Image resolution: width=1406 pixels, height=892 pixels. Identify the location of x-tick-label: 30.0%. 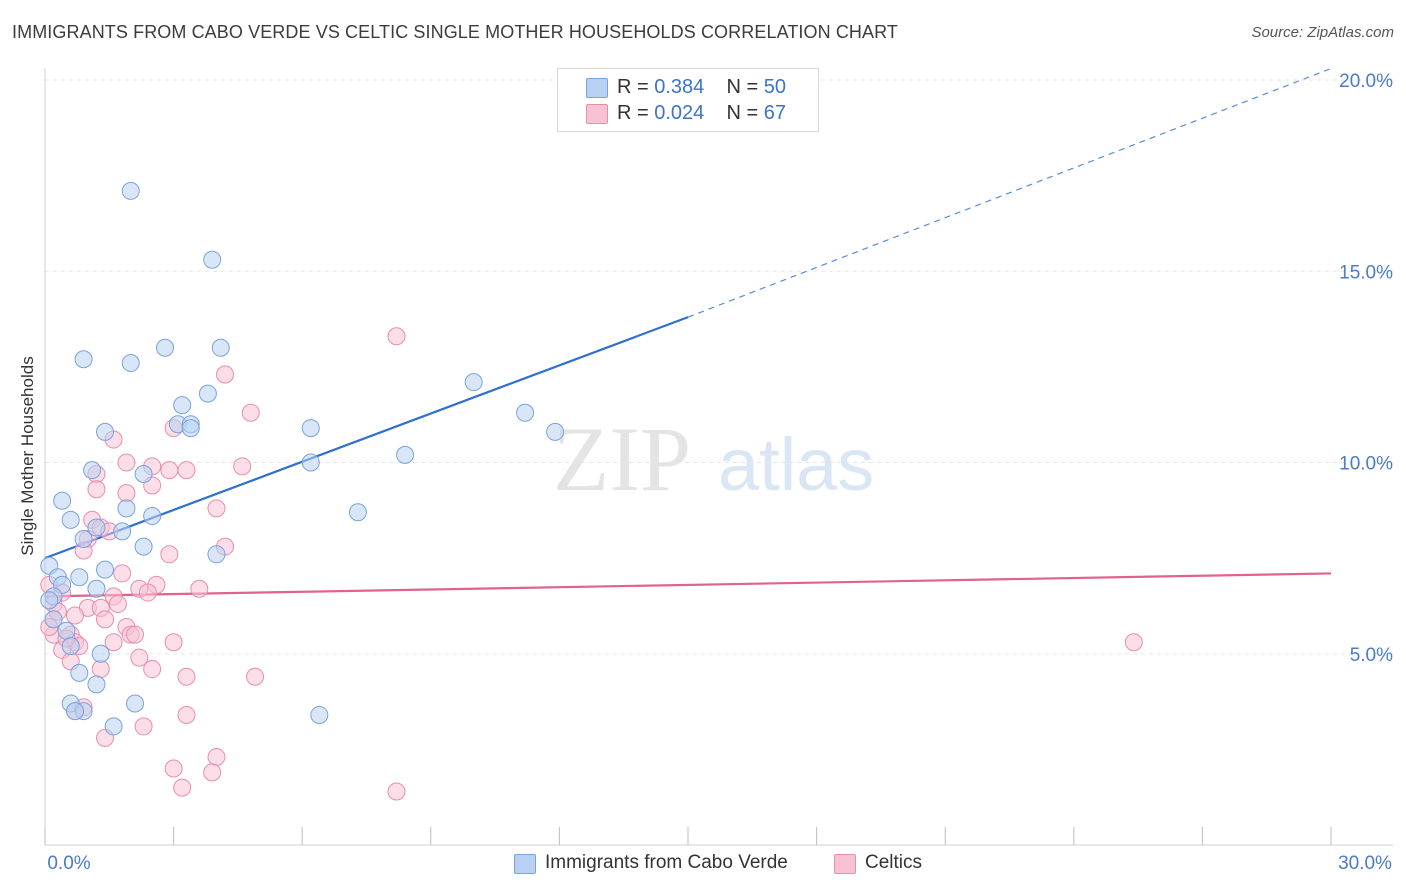
(1365, 863).